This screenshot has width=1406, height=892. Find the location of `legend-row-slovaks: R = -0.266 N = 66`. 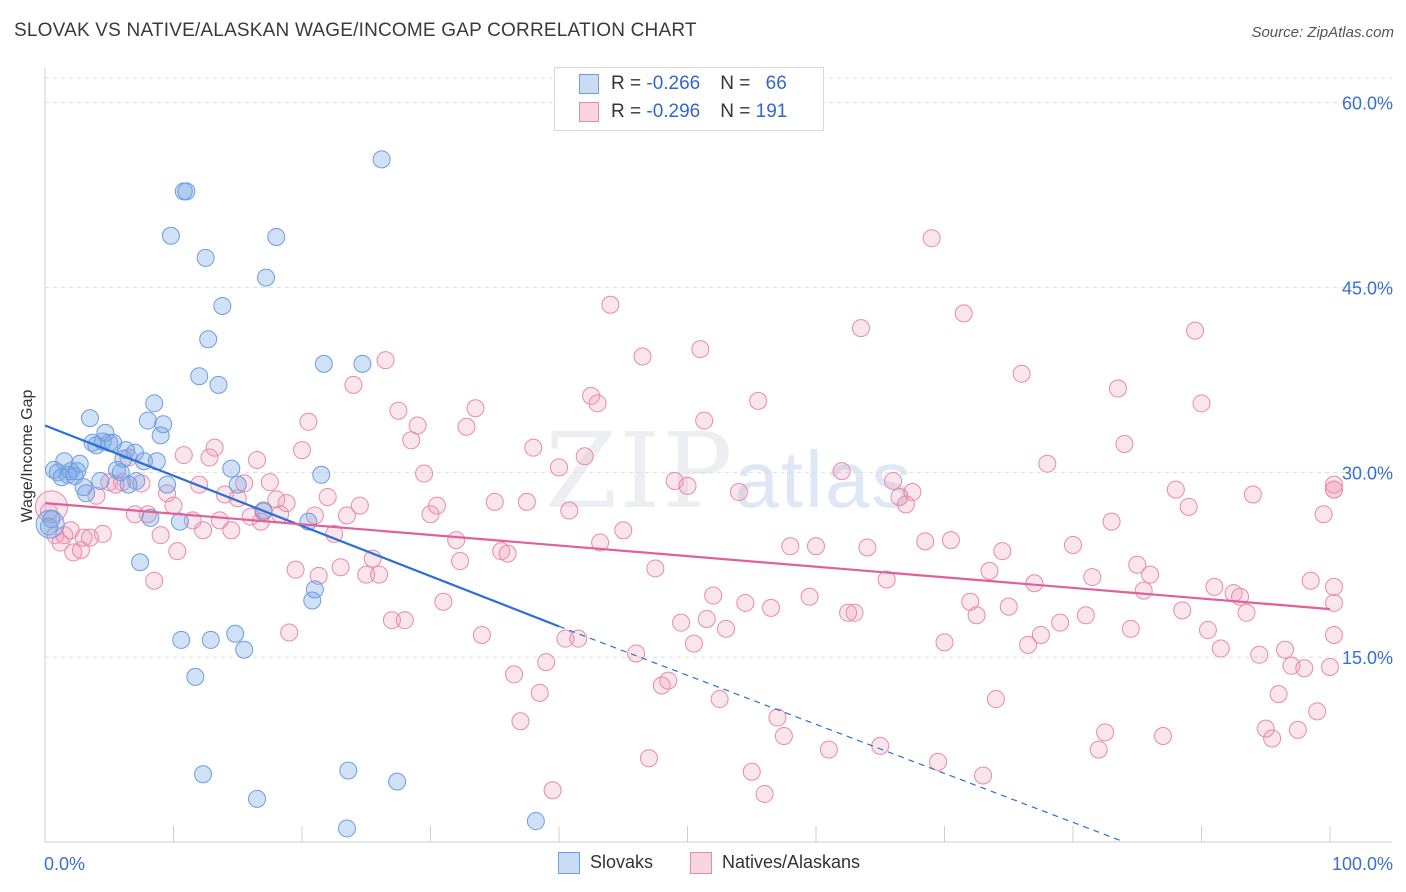

legend-row-slovaks: R = -0.266 N = 66 is located at coordinates (683, 86).